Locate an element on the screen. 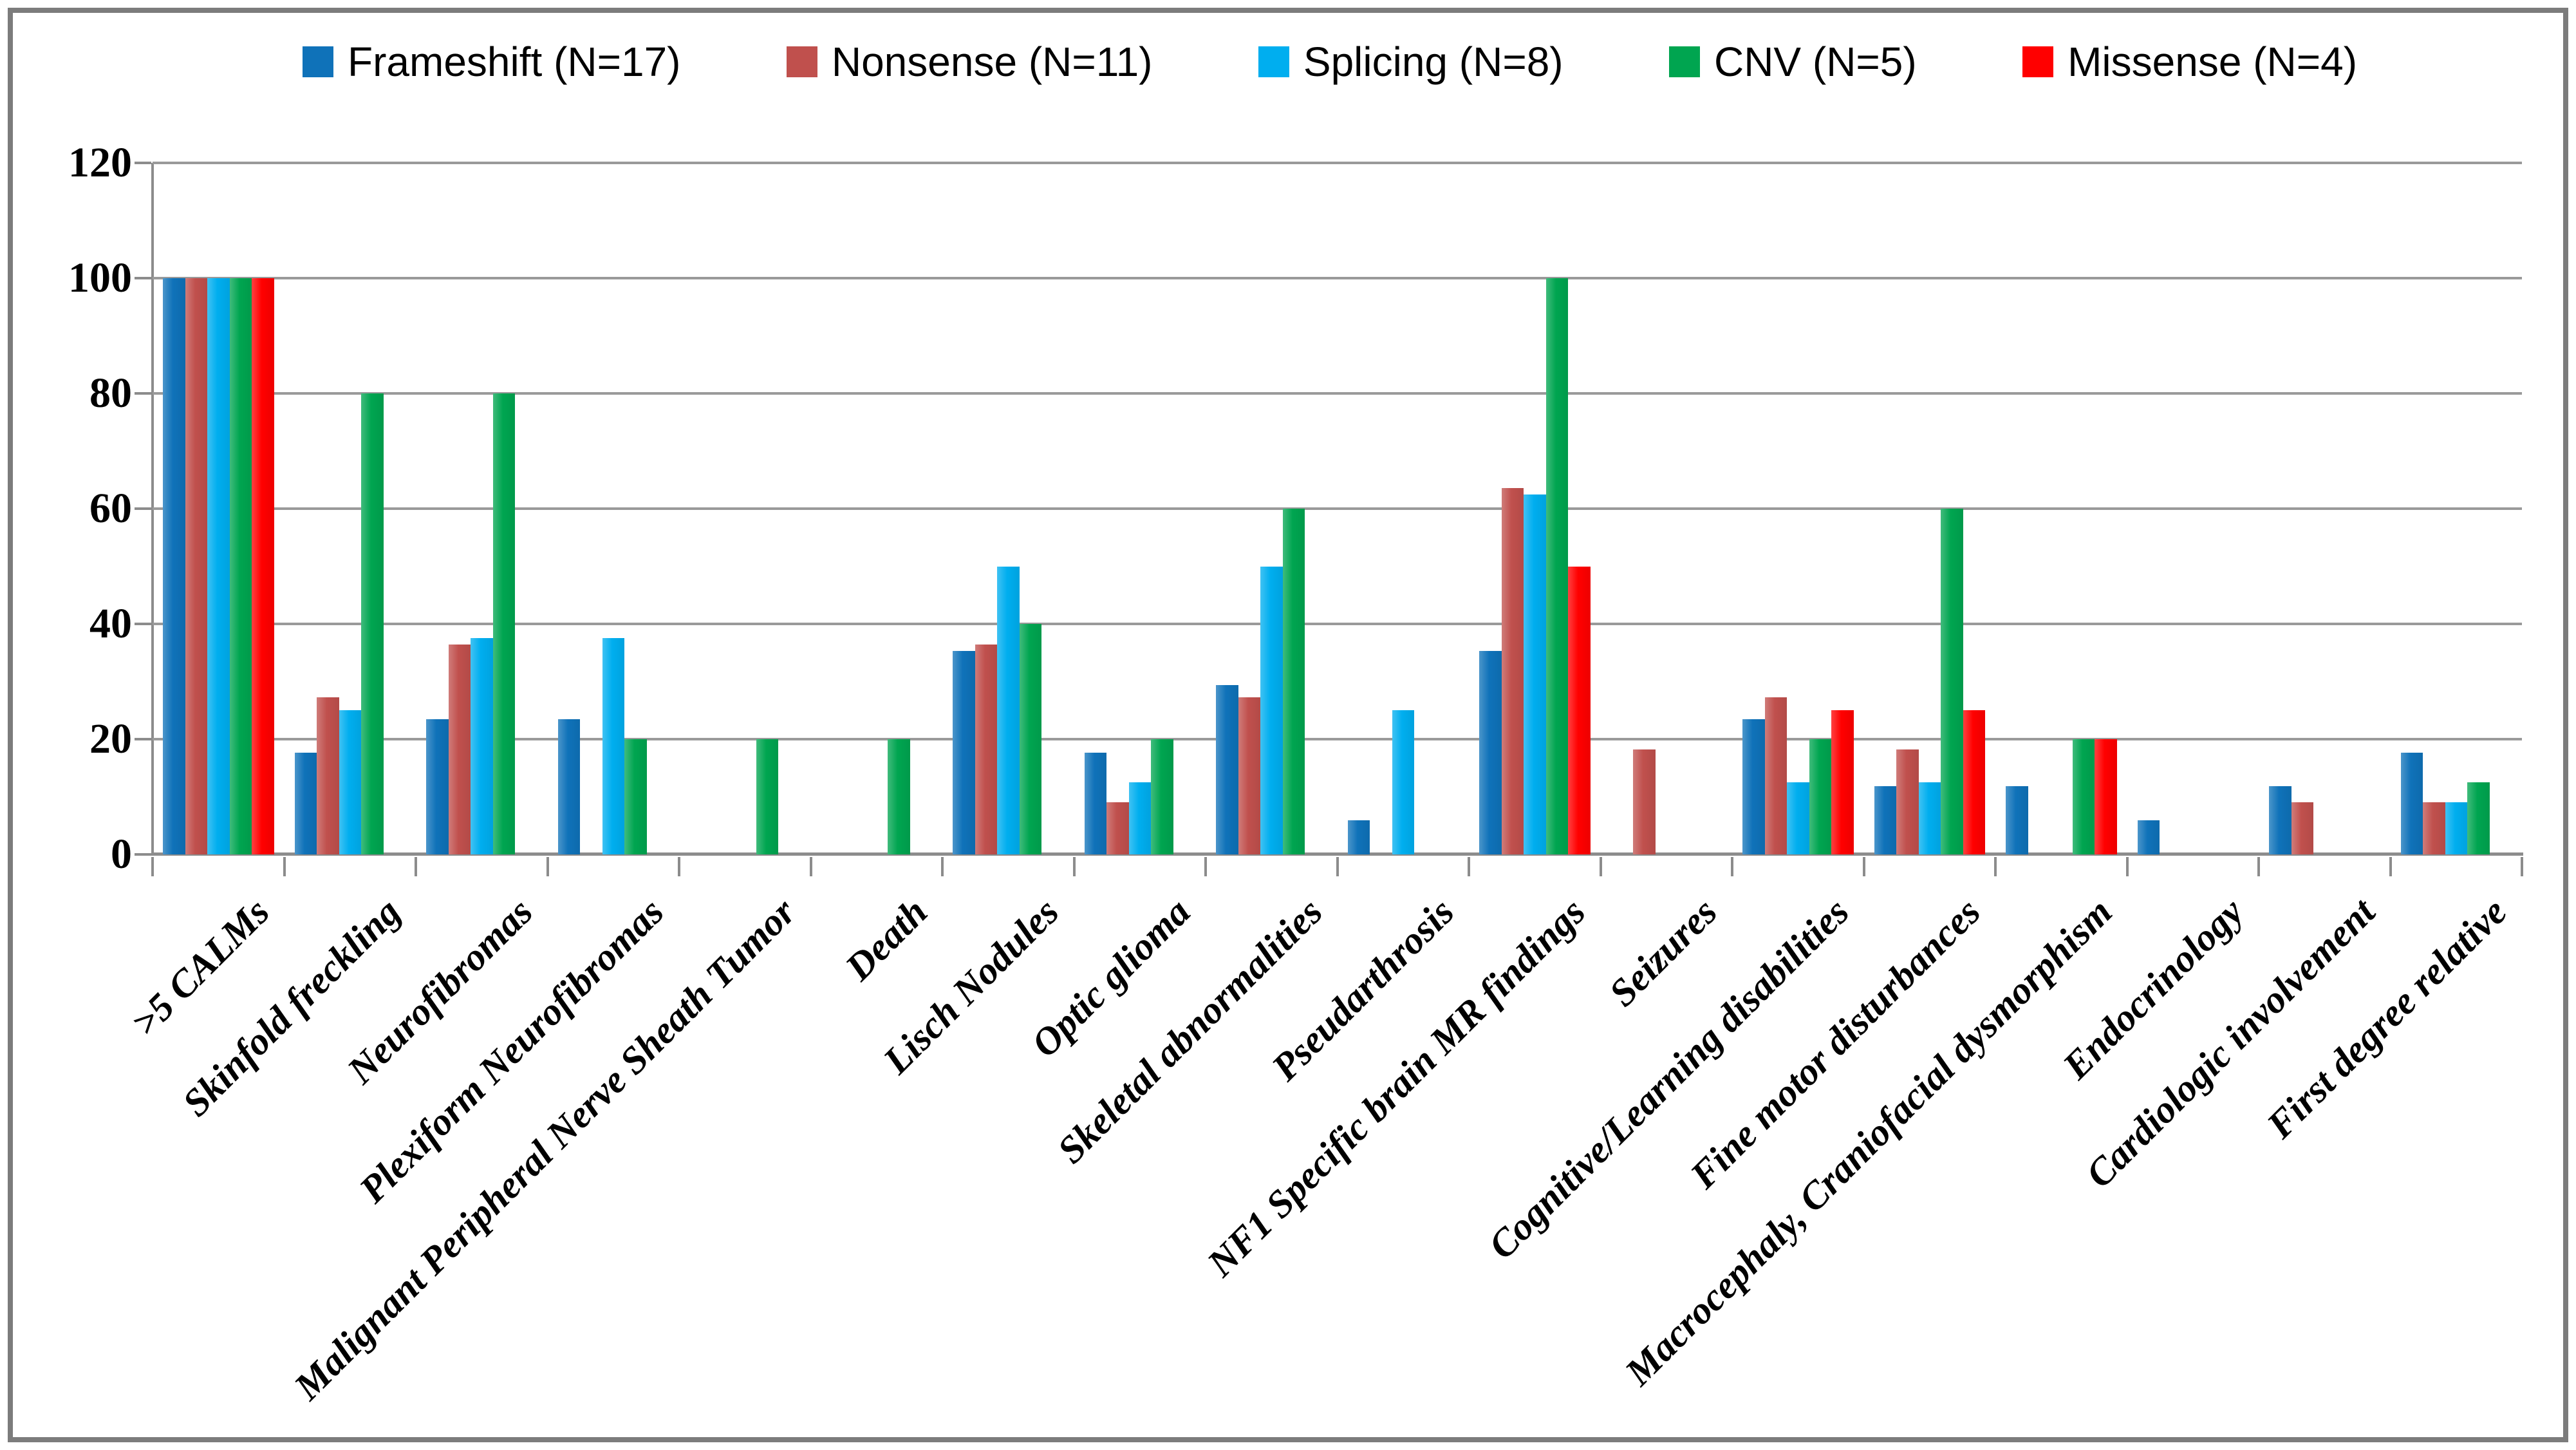  legend-label: Splicing (N=8) is located at coordinates (1433, 62).